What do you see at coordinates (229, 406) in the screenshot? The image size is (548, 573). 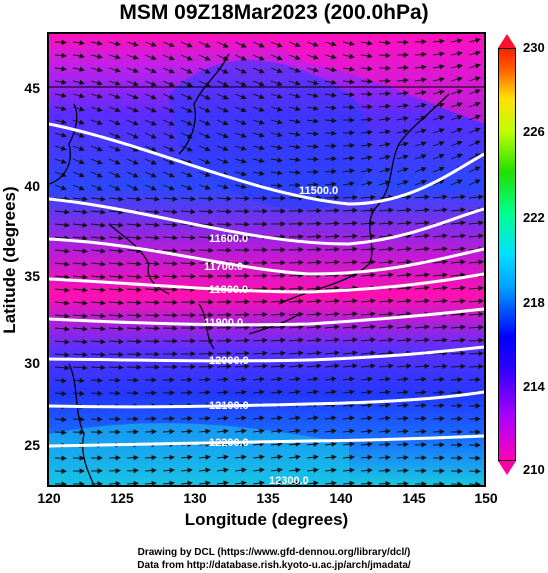 I see `contour-label-12100: 12100.0` at bounding box center [229, 406].